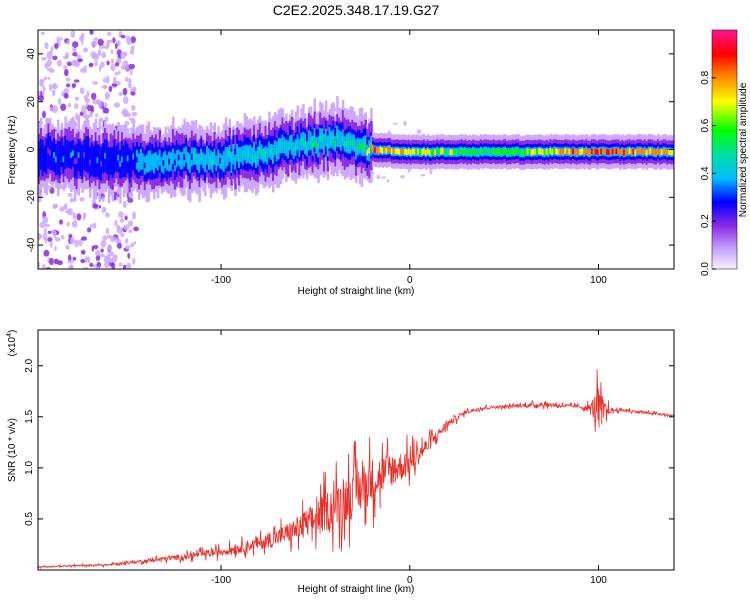  Describe the element at coordinates (12, 346) in the screenshot. I see `snr-scale-base: (x10` at that location.